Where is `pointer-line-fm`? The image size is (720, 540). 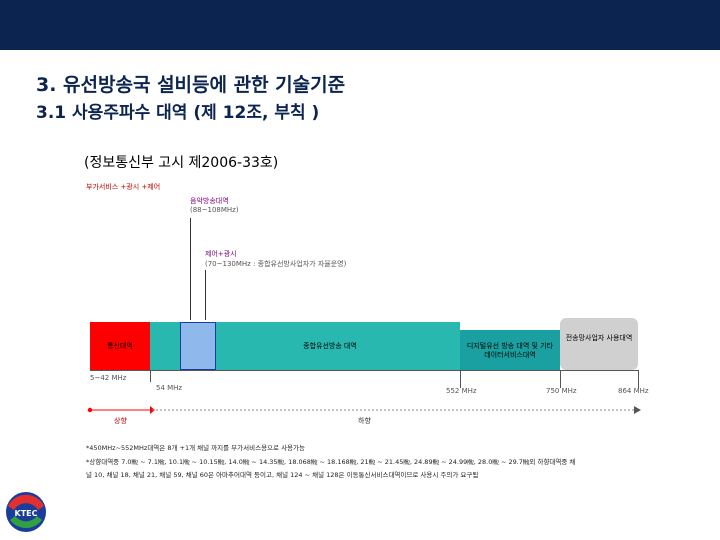 pointer-line-fm is located at coordinates (190, 269).